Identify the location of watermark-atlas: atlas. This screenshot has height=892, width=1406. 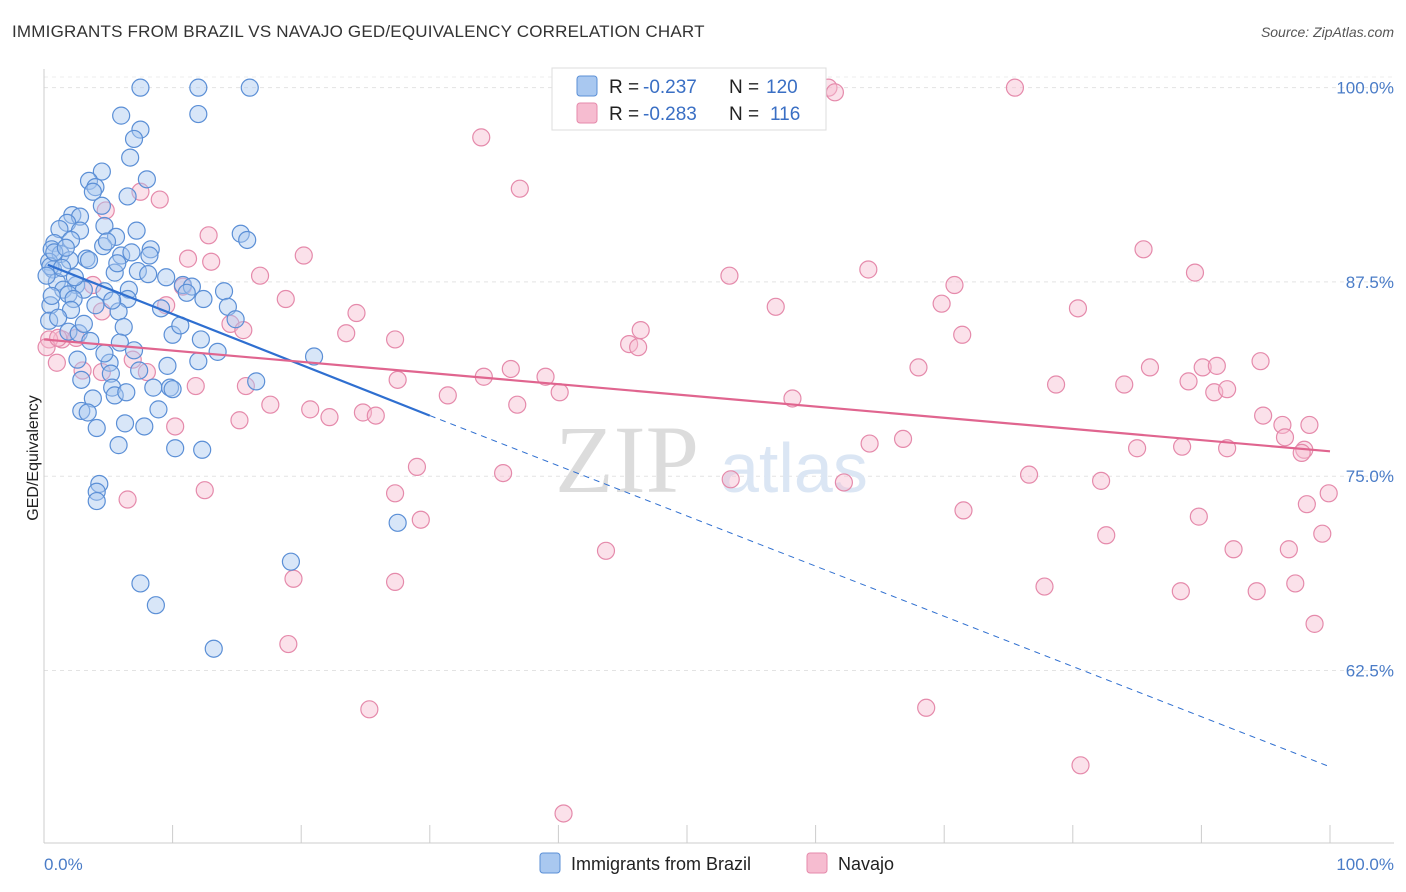
(794, 468).